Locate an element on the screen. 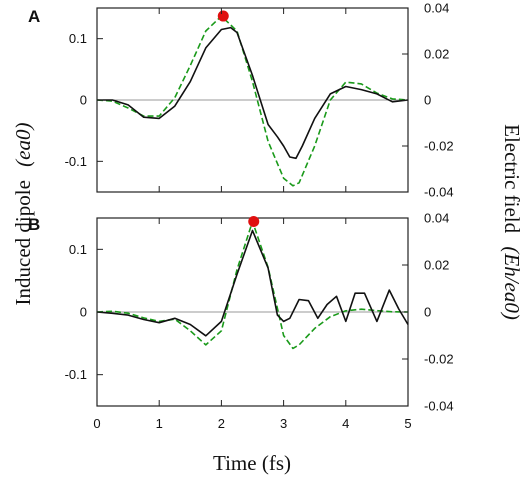 Image resolution: width=526 pixels, height=484 pixels. x-tick-label: 2 is located at coordinates (221, 423).